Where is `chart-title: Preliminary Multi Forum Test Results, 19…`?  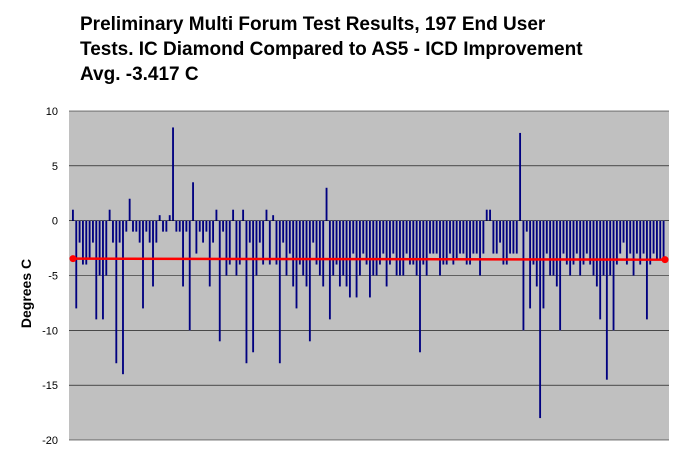
chart-title: Preliminary Multi Forum Test Results, 19… is located at coordinates (375, 49).